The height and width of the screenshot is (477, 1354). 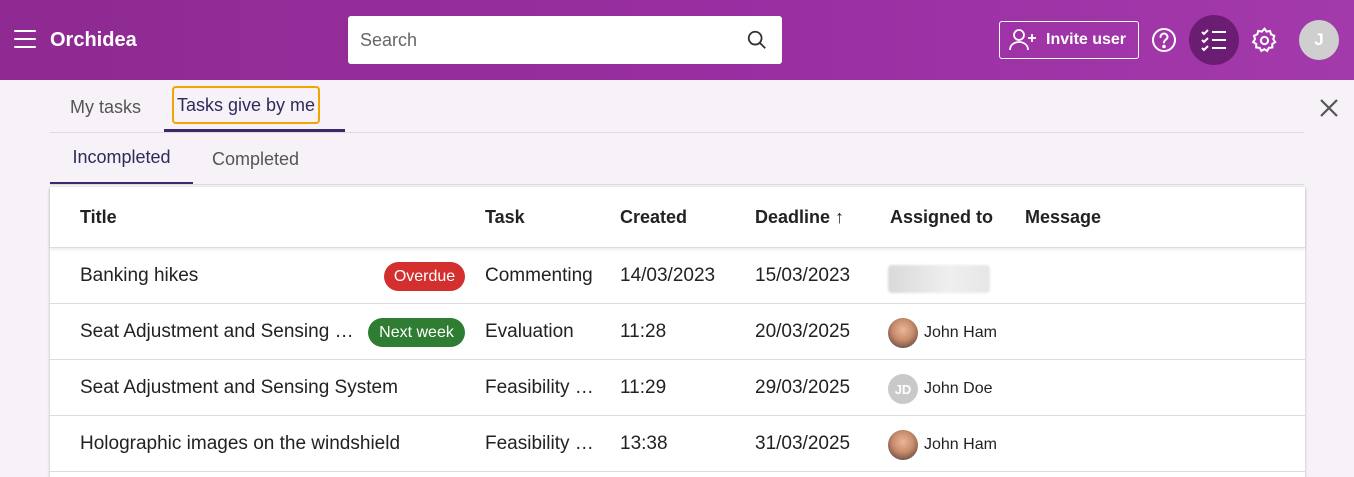 I want to click on row-created: 11:28, so click(x=643, y=331).